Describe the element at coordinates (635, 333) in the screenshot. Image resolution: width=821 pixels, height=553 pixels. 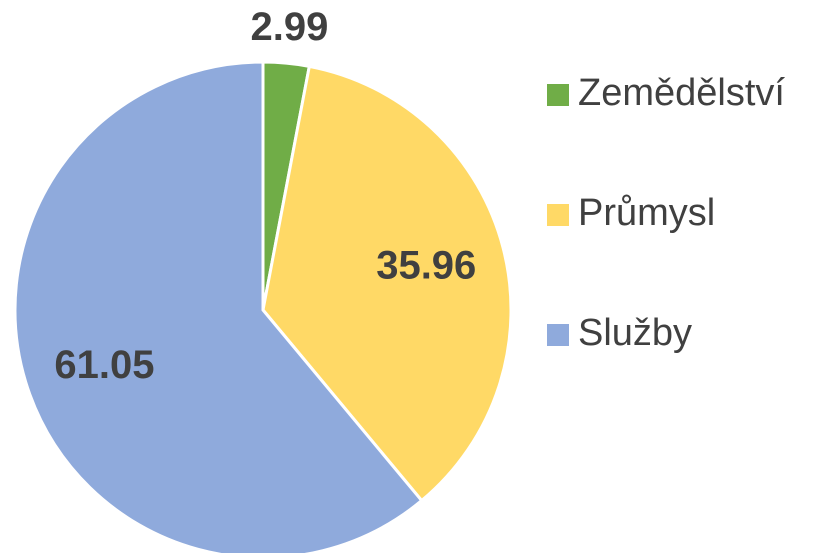
I see `legend-label: Služby` at that location.